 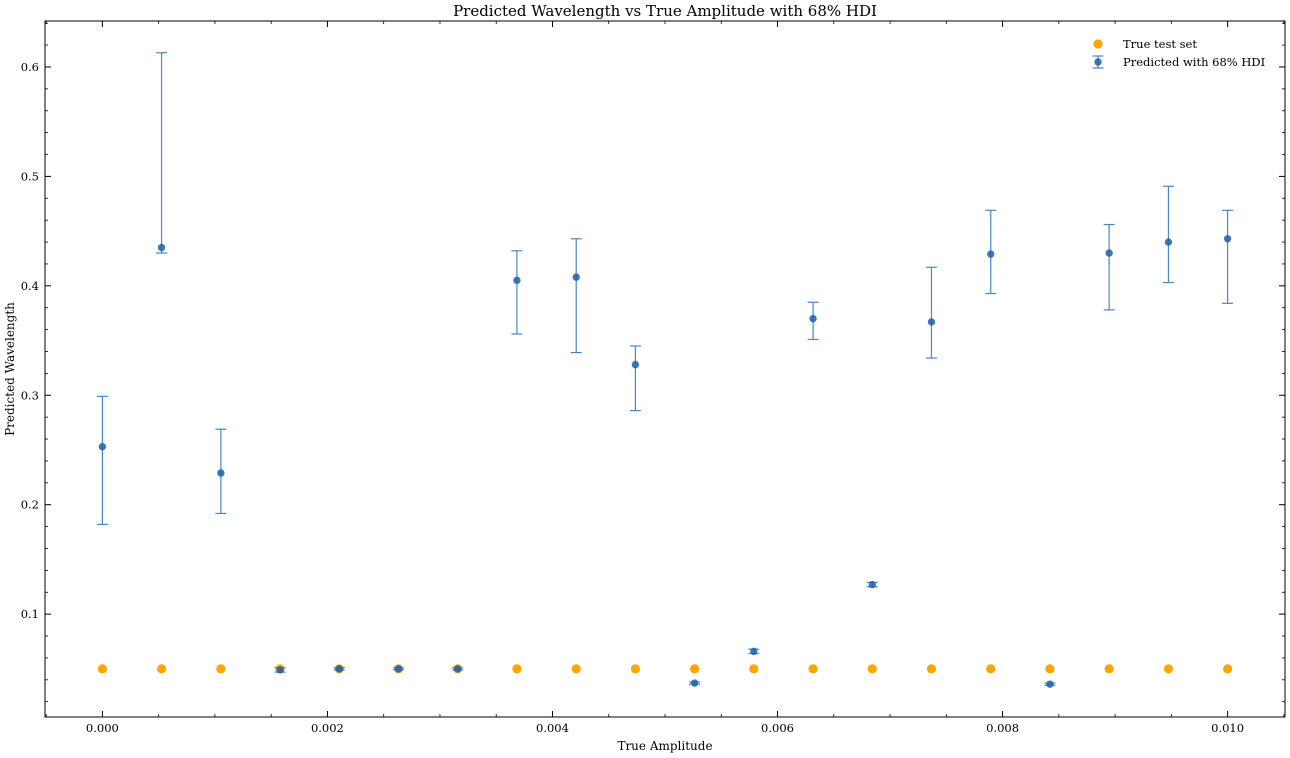 I want to click on x-tick-label: 0.002, so click(x=327, y=728).